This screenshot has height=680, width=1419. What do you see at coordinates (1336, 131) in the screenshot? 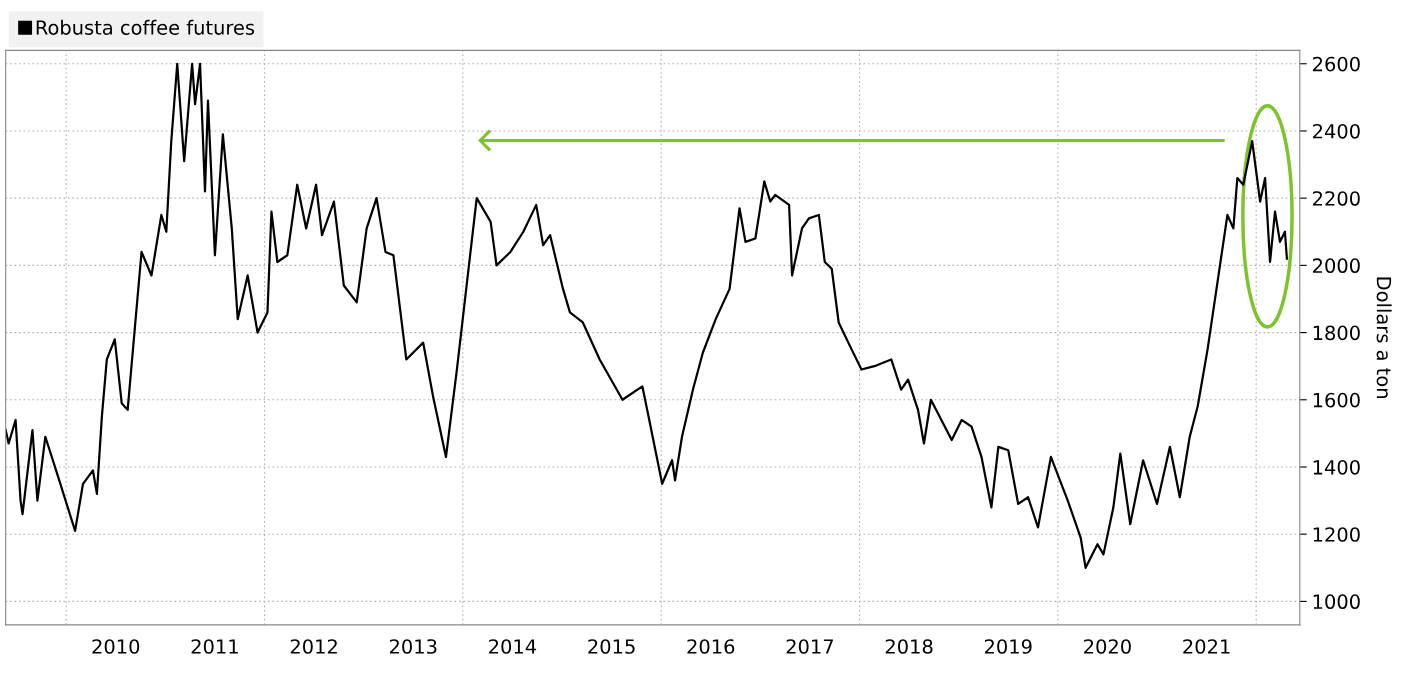
I see `y-tick-label: 2400` at bounding box center [1336, 131].